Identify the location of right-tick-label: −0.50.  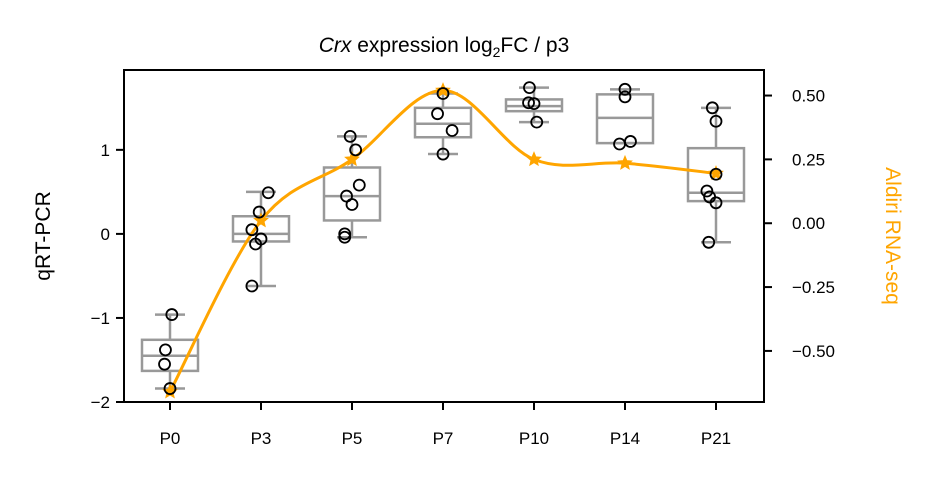
(813, 351).